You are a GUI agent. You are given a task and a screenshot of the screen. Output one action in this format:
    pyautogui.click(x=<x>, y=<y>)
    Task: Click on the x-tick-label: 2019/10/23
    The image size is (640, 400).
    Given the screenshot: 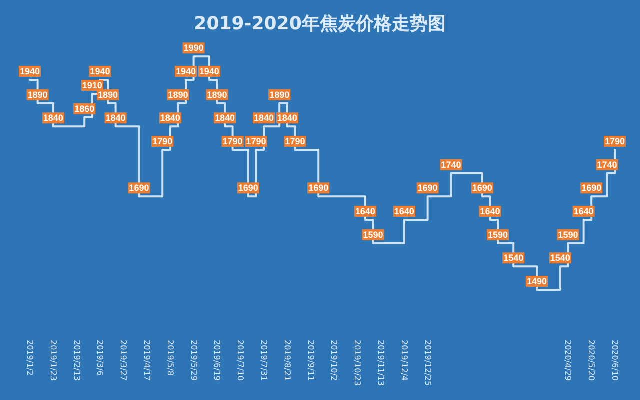 What is the action you would take?
    pyautogui.click(x=357, y=363)
    